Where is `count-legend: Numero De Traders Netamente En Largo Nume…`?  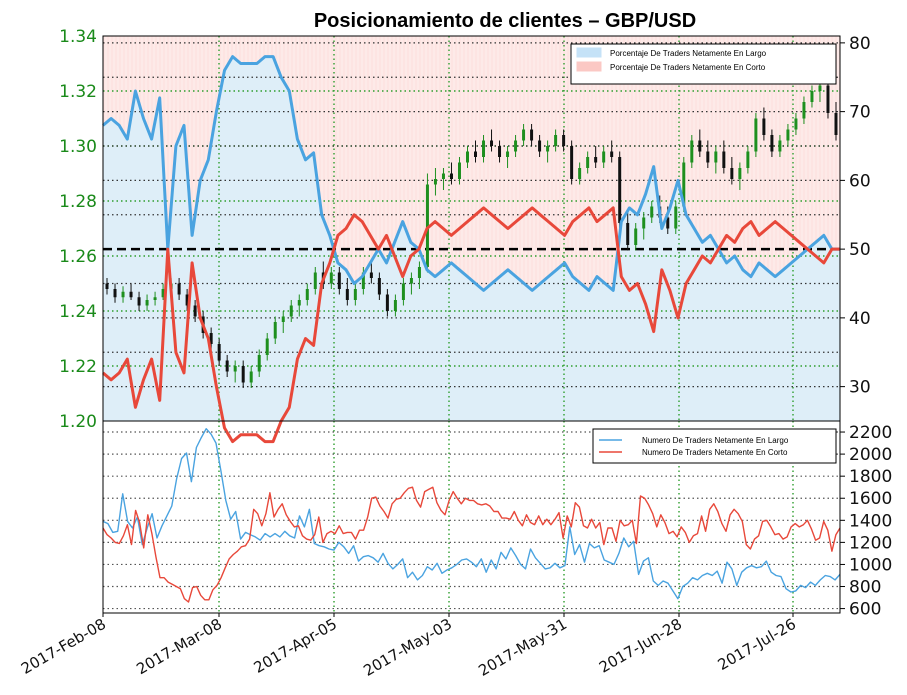
count-legend: Numero De Traders Netamente En Largo Nume… is located at coordinates (714, 446).